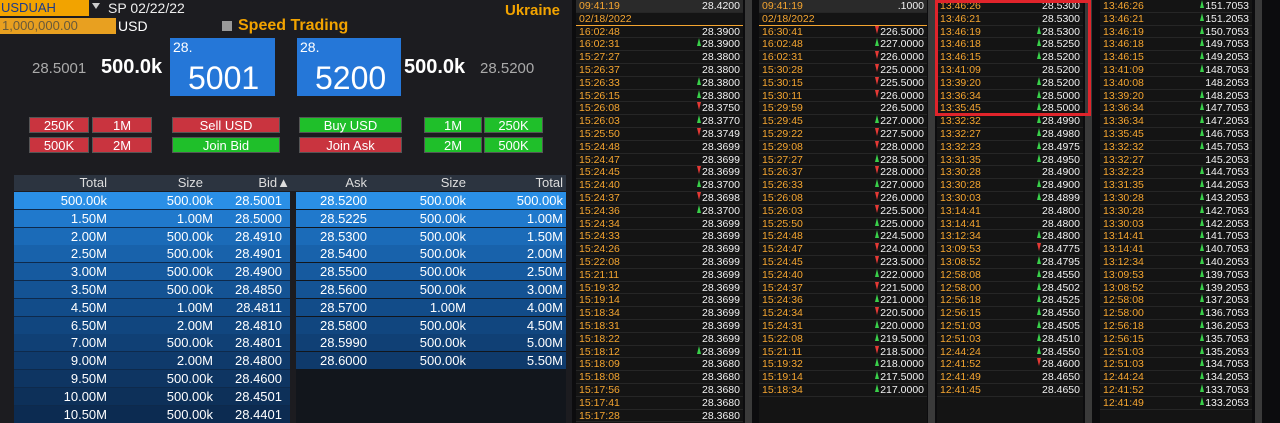  Describe the element at coordinates (659, 198) in the screenshot. I see `tick-row: 15:24:37 28.3698` at that location.